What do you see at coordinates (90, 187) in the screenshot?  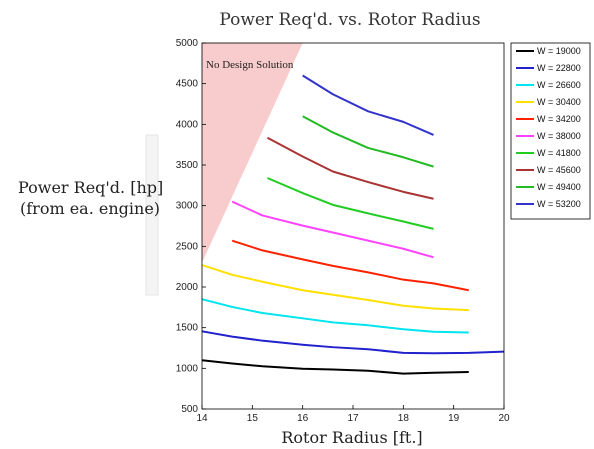 I see `y-axis-title-line1: Power Req'd. [hp]` at bounding box center [90, 187].